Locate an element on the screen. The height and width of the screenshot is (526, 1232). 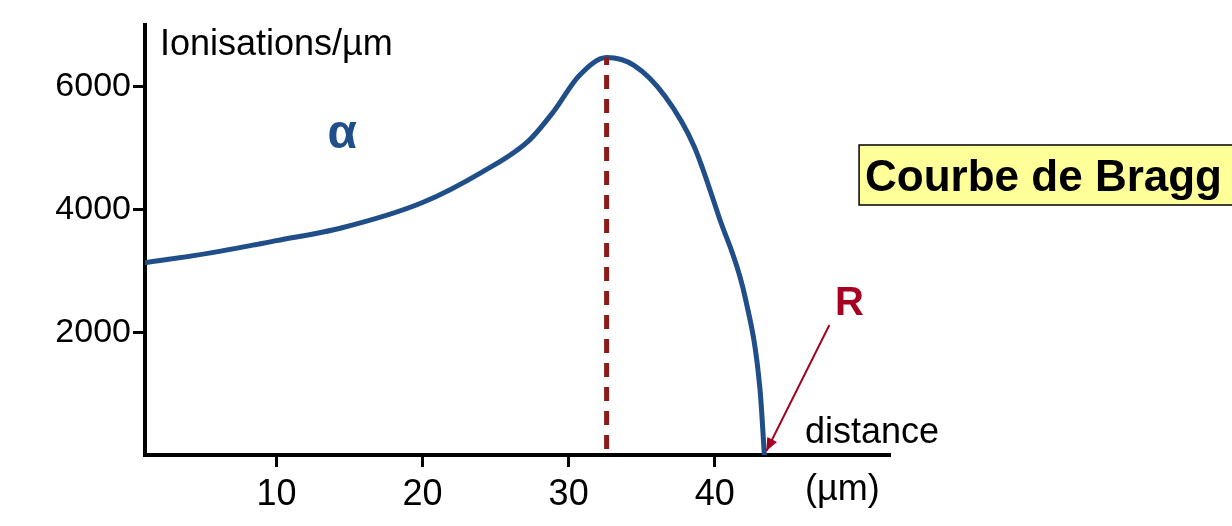
x-tick-label: 10 is located at coordinates (276, 492).